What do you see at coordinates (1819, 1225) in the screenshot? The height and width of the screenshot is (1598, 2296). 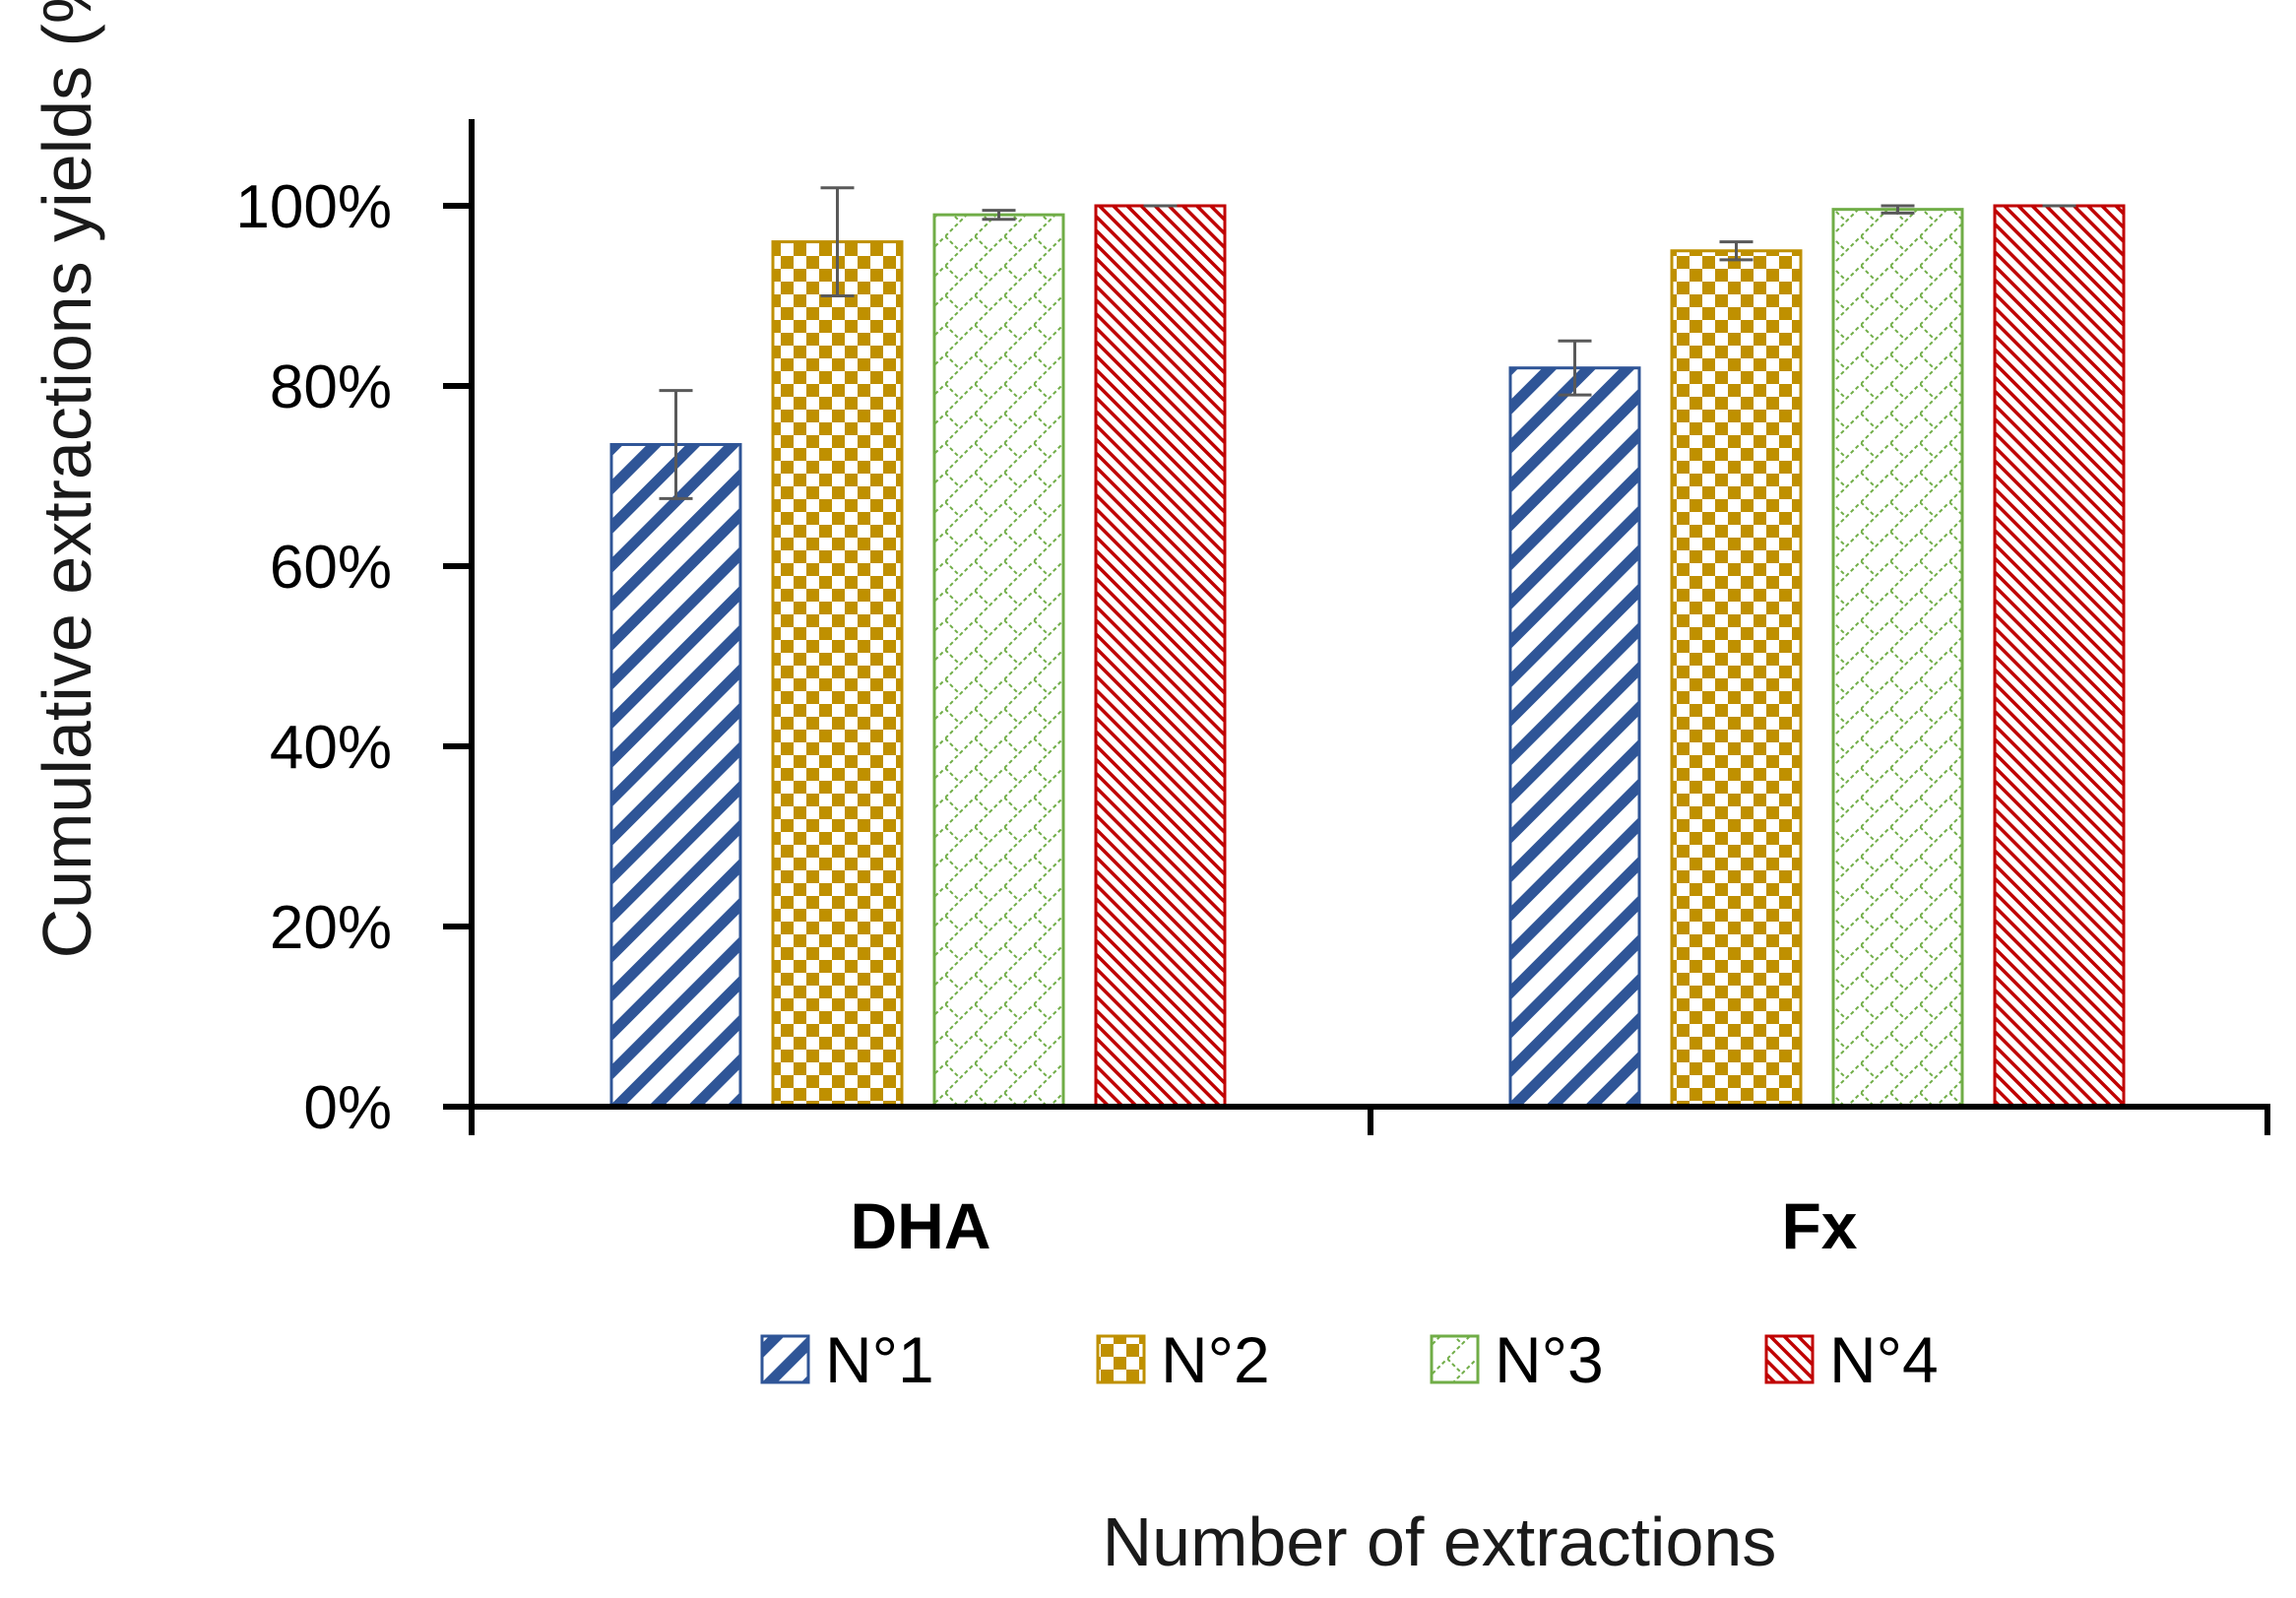 I see `category-label-fx: Fx` at bounding box center [1819, 1225].